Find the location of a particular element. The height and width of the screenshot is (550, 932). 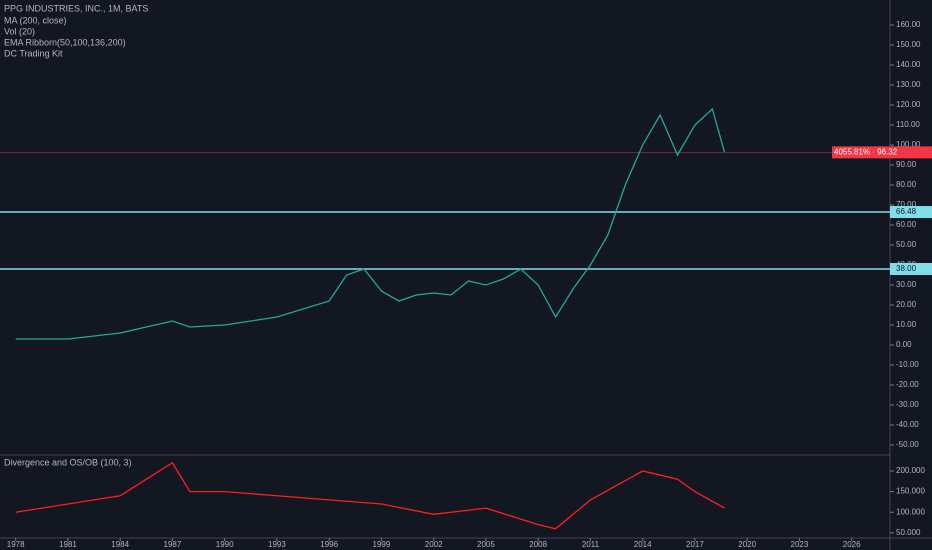

y-tick-label: 200.000 is located at coordinates (910, 470).